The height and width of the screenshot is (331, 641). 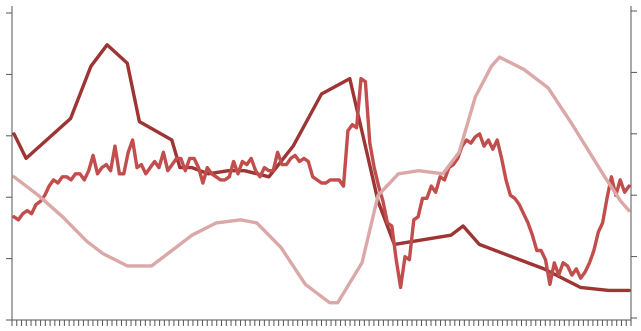 I want to click on right-axis-ticks, so click(x=634, y=164).